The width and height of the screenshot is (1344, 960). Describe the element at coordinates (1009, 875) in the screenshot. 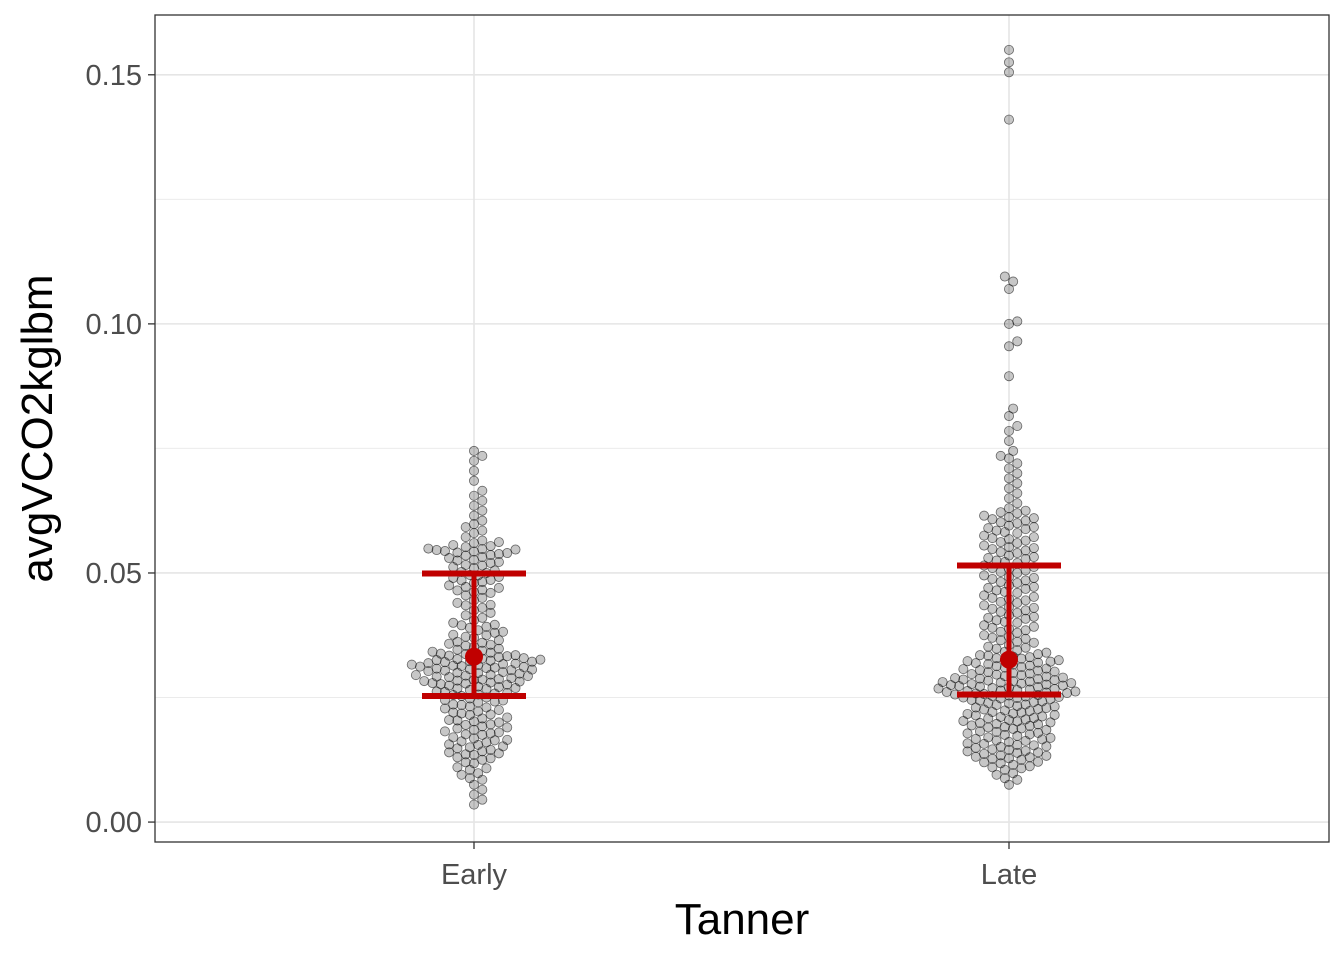

I see `x-tick-label: Late` at that location.